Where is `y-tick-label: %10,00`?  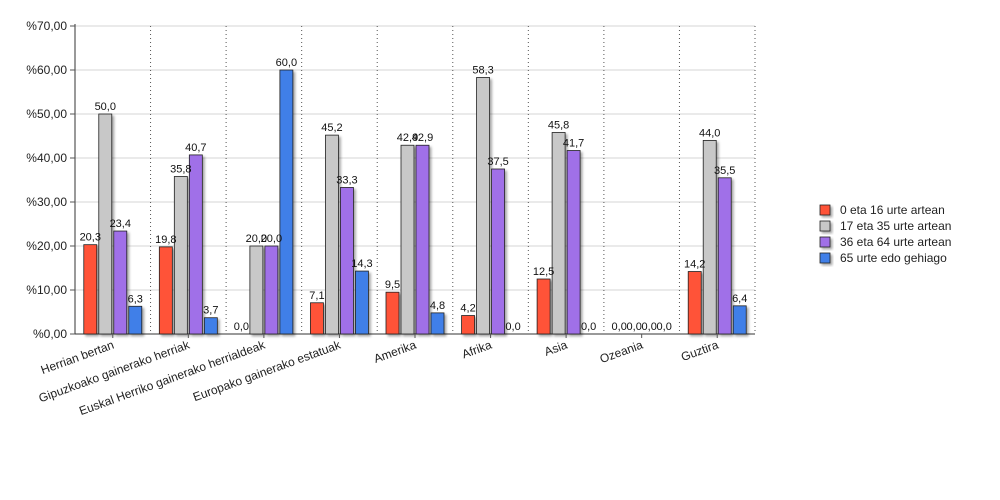 y-tick-label: %10,00 is located at coordinates (46, 290).